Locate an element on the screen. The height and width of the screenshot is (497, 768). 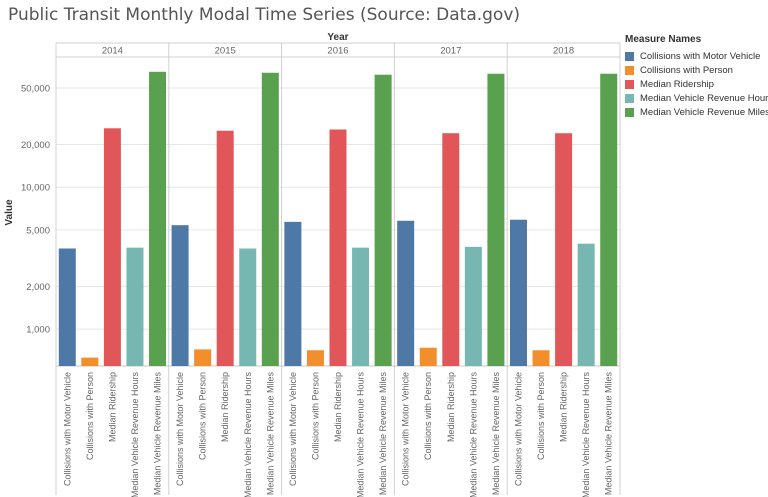
y-tick-label: 1,000 is located at coordinates (38, 330).